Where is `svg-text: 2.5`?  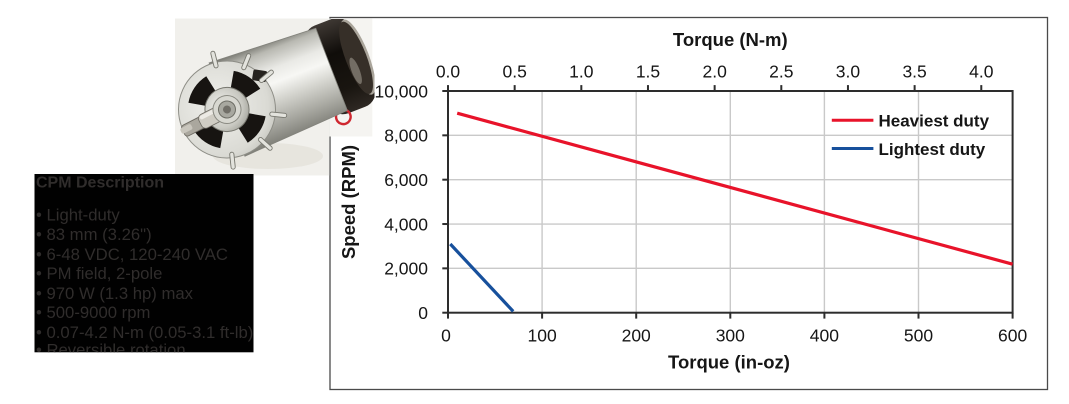 svg-text: 2.5 is located at coordinates (781, 71).